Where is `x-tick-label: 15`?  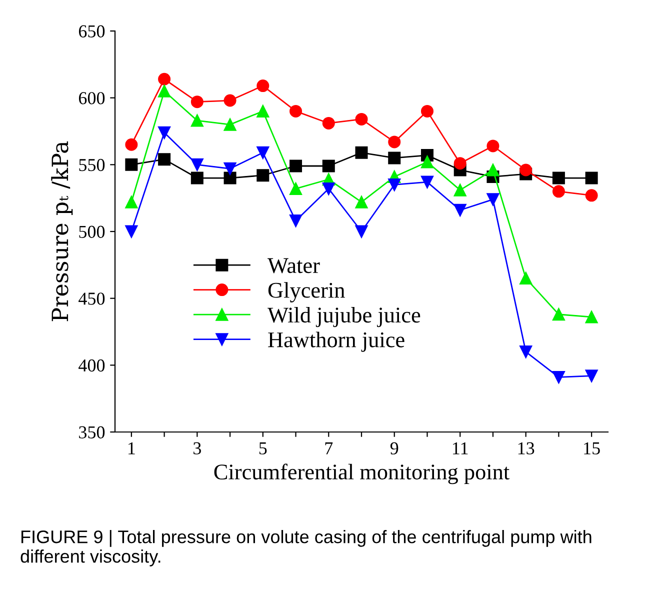
x-tick-label: 15 is located at coordinates (592, 448).